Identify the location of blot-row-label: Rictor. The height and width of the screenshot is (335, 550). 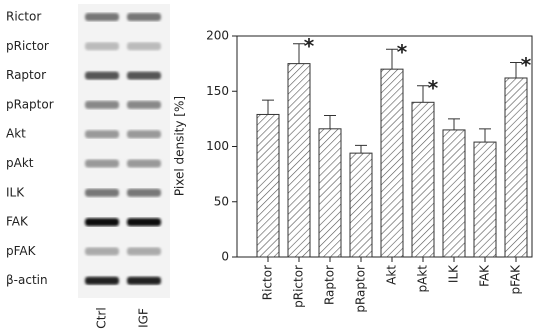
(23, 17).